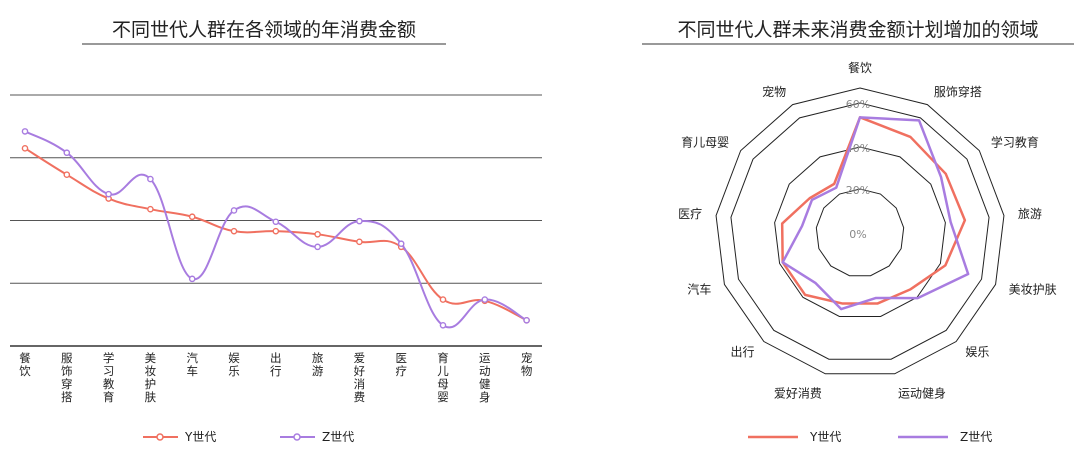  Describe the element at coordinates (443, 377) in the screenshot. I see `x-tick-label: 育儿母婴` at that location.